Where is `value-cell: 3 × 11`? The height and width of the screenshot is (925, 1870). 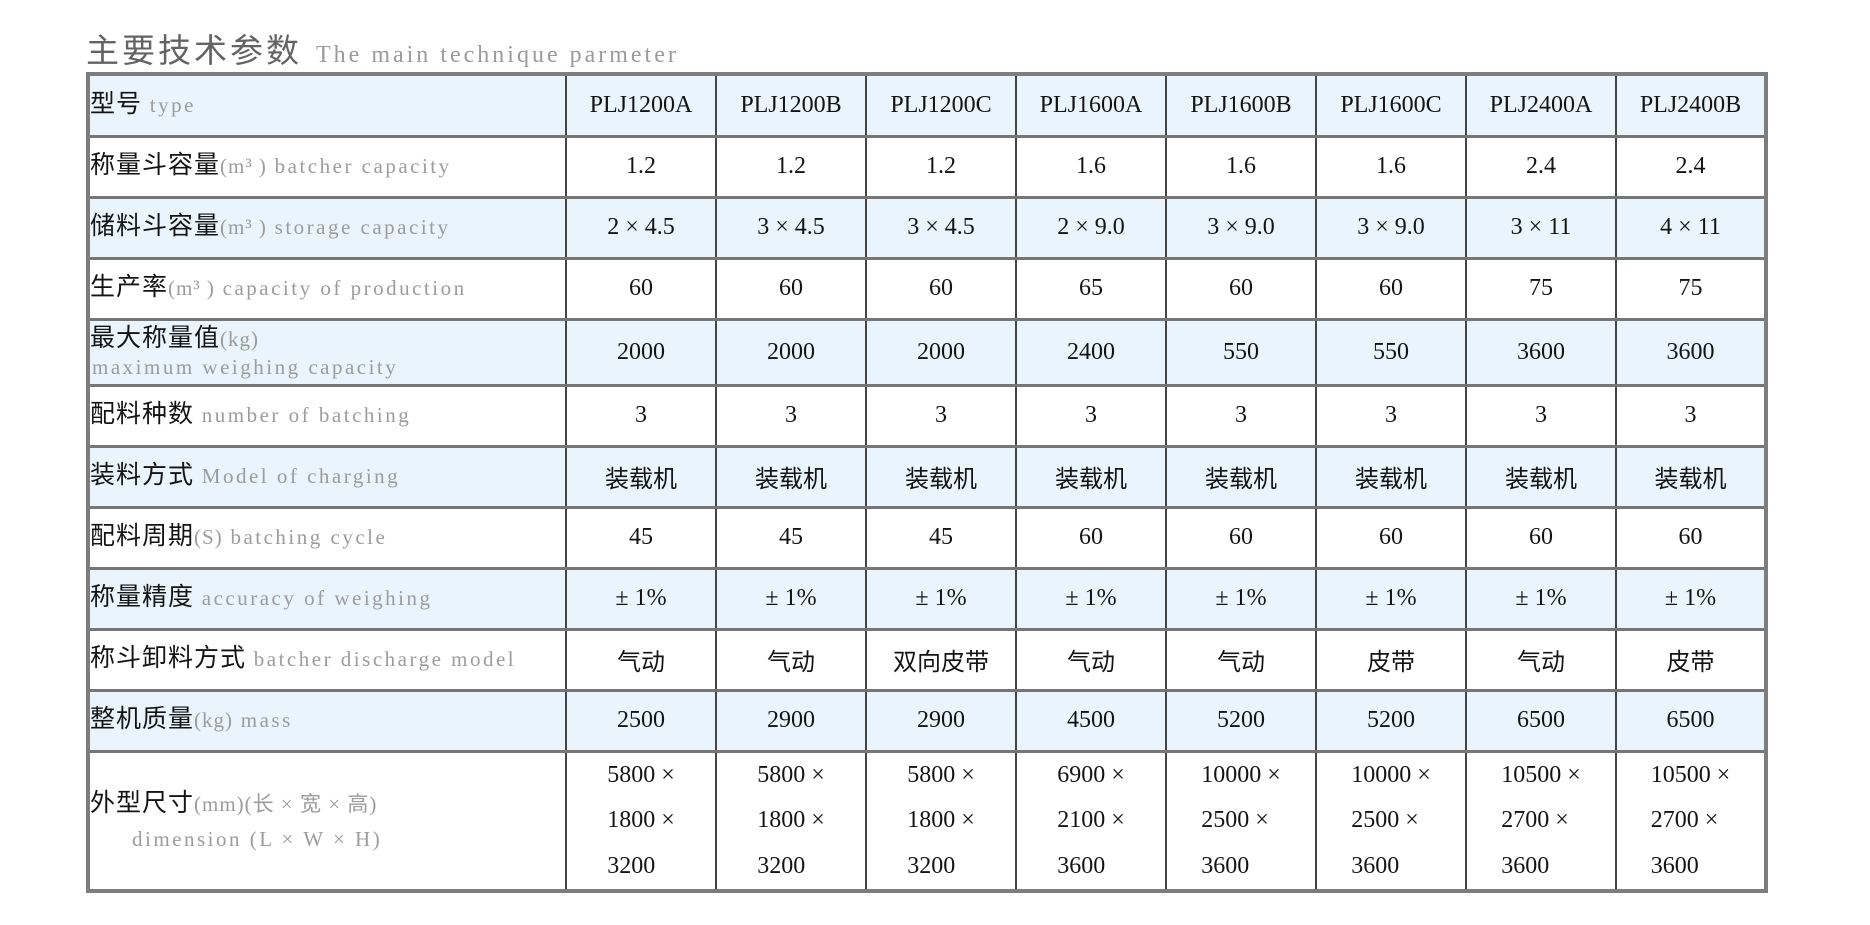
value-cell: 3 × 11 is located at coordinates (1540, 226).